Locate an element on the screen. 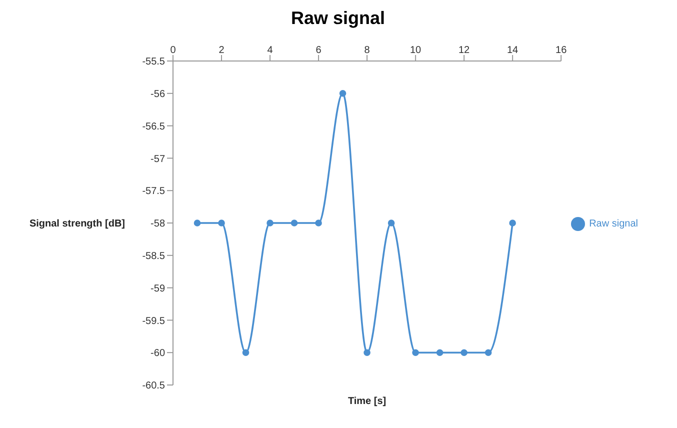  y-axis-title: Signal strength [dB] is located at coordinates (77, 224).